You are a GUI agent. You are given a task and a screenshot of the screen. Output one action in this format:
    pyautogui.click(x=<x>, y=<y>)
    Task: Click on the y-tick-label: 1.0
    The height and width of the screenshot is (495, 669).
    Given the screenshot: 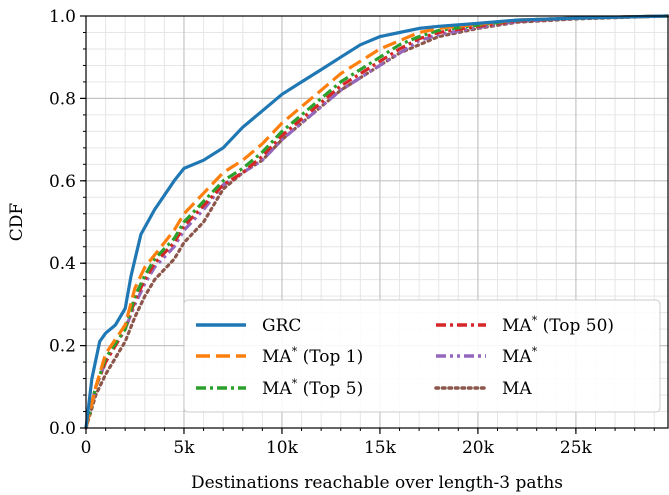 What is the action you would take?
    pyautogui.click(x=62, y=17)
    